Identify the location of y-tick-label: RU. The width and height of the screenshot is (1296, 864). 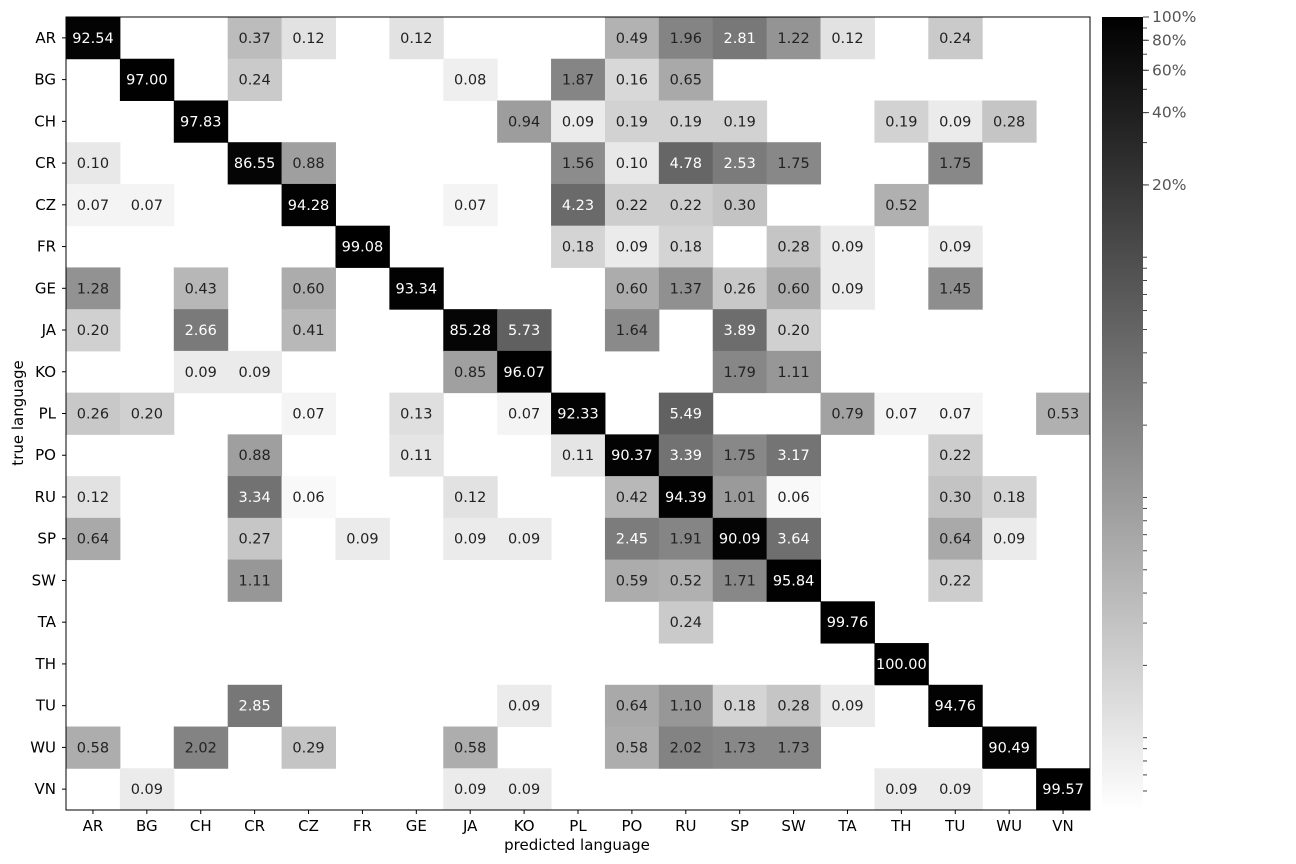
(45, 497).